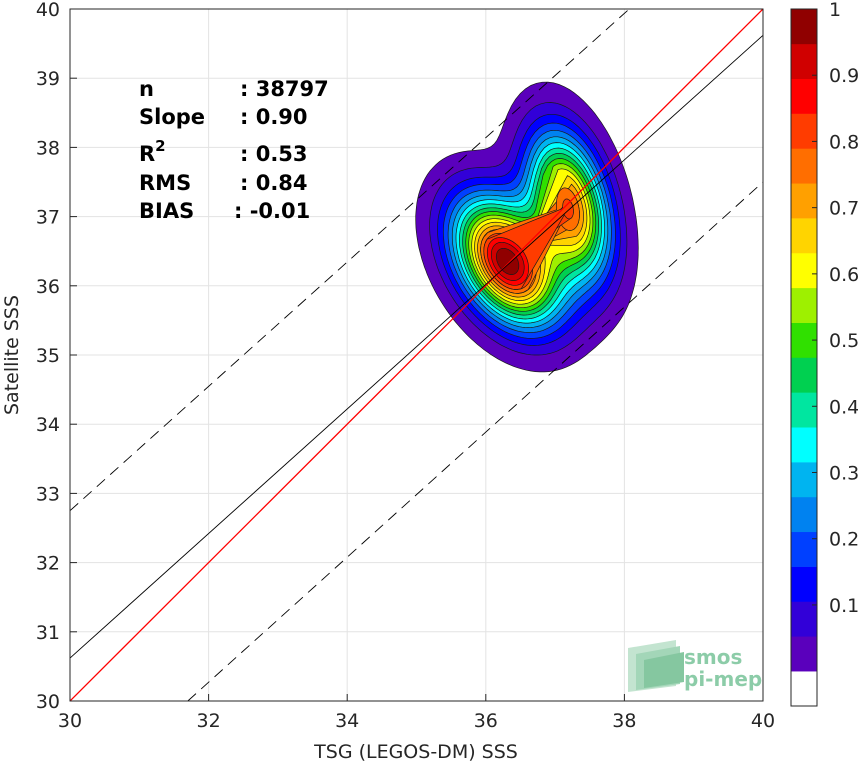 Image resolution: width=858 pixels, height=767 pixels. What do you see at coordinates (274, 183) in the screenshot?
I see `stat-rms-value: : 0.84` at bounding box center [274, 183].